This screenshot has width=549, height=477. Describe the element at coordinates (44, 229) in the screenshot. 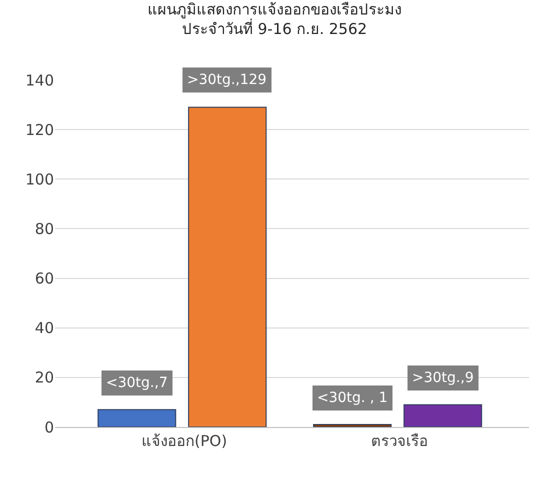

I see `y-tick-label: 80` at that location.